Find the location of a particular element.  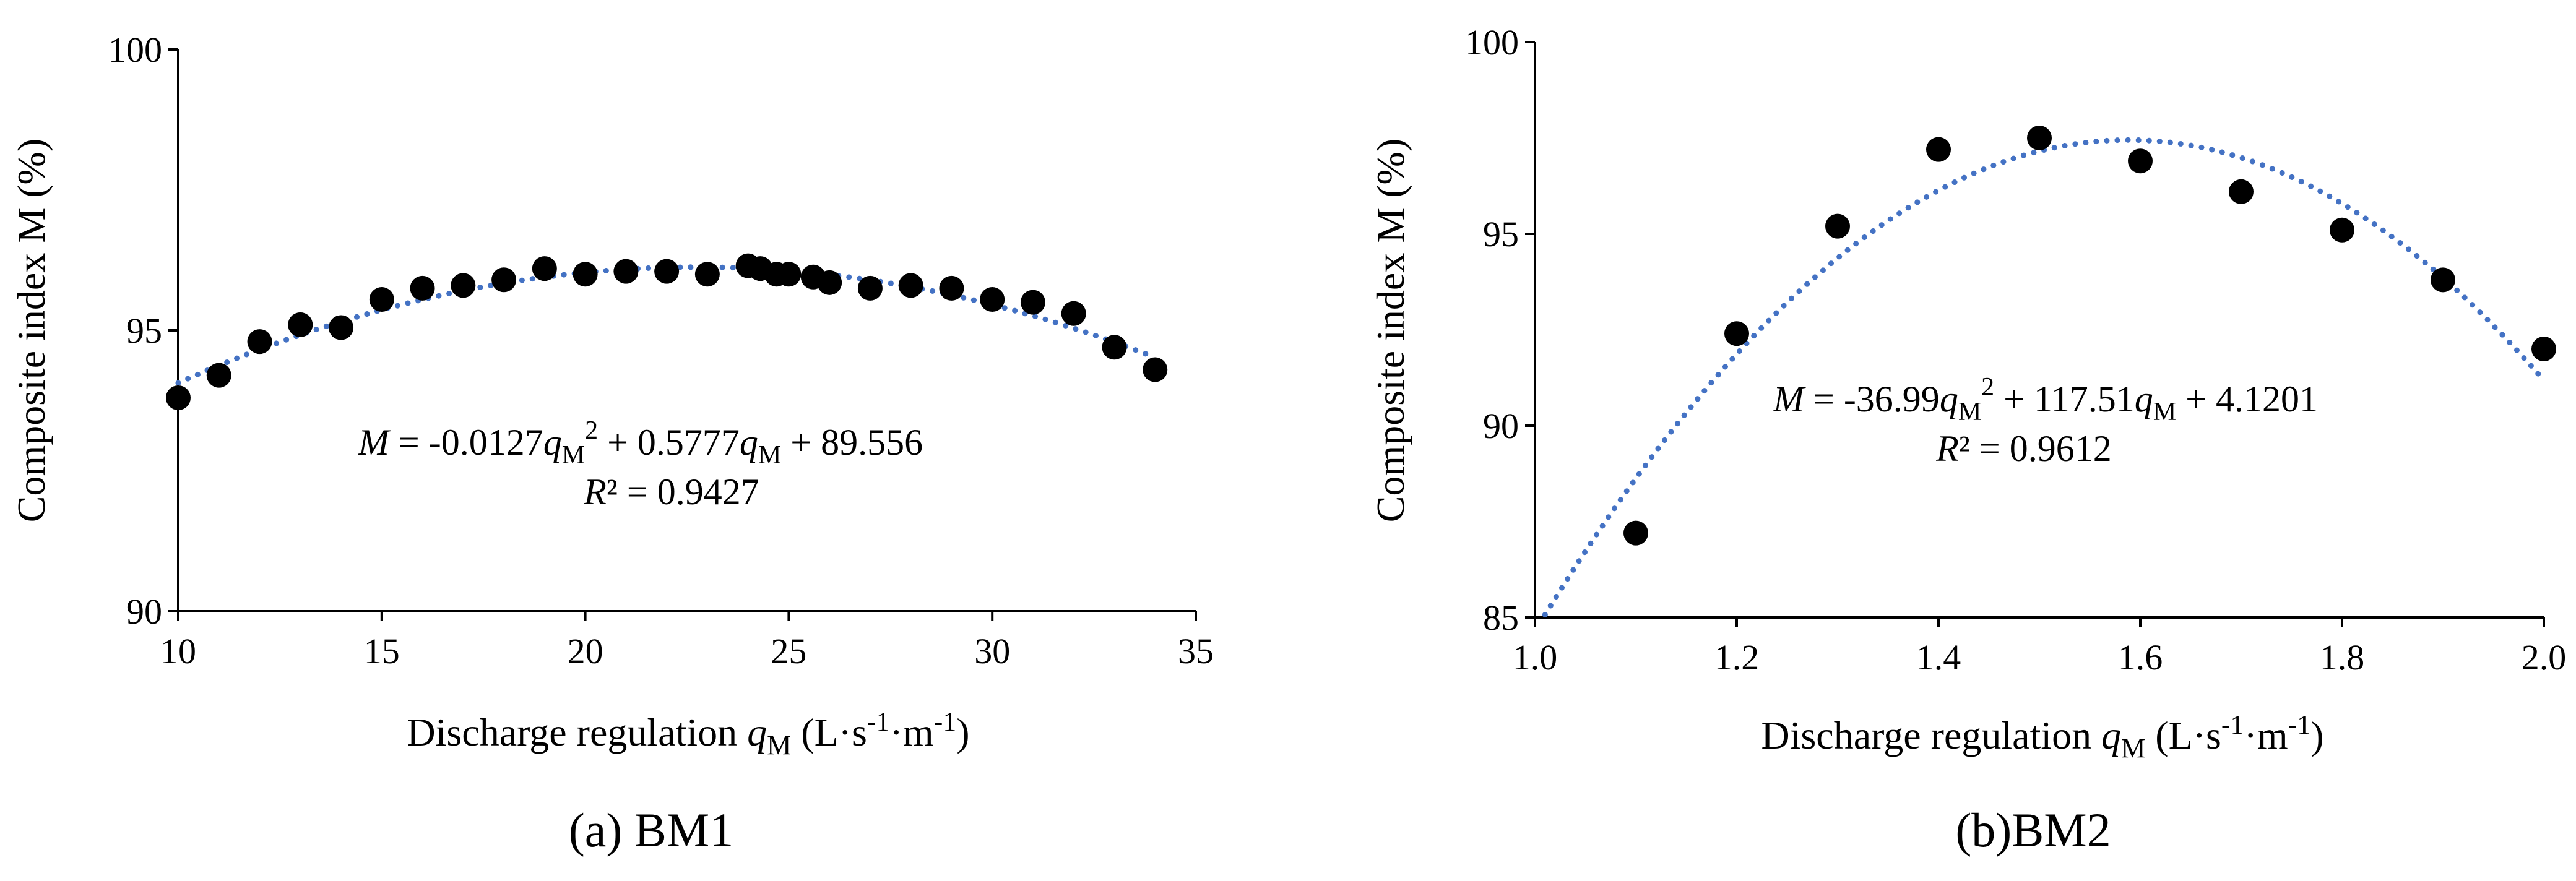

chart-bm2-xtick-label: 1.0 is located at coordinates (1535, 657).